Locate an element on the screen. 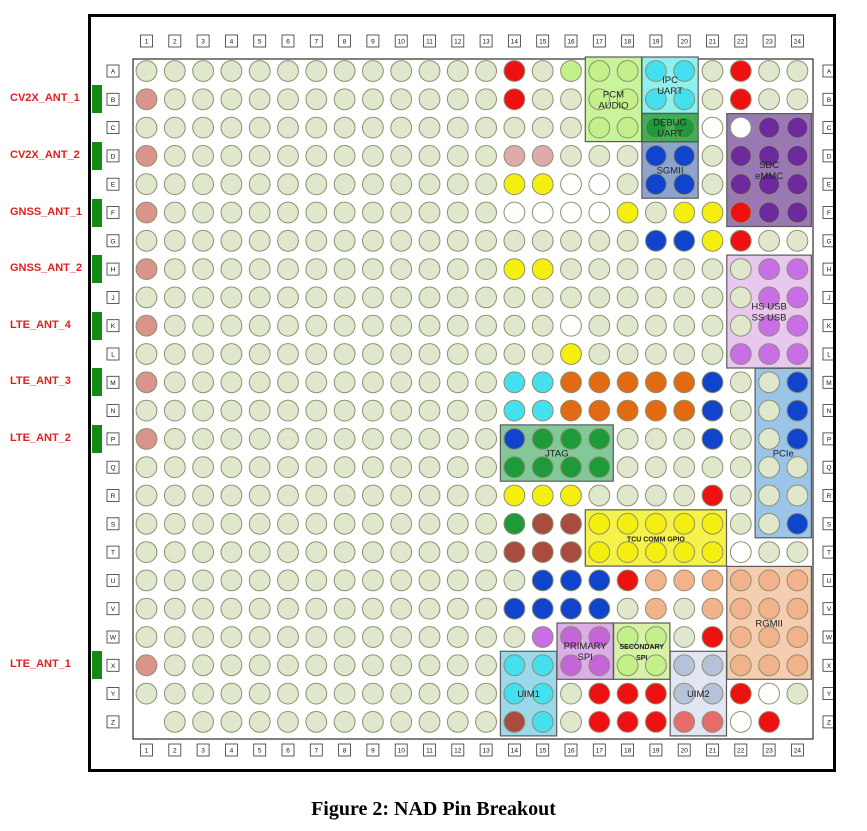  pin-K17 is located at coordinates (599, 325).